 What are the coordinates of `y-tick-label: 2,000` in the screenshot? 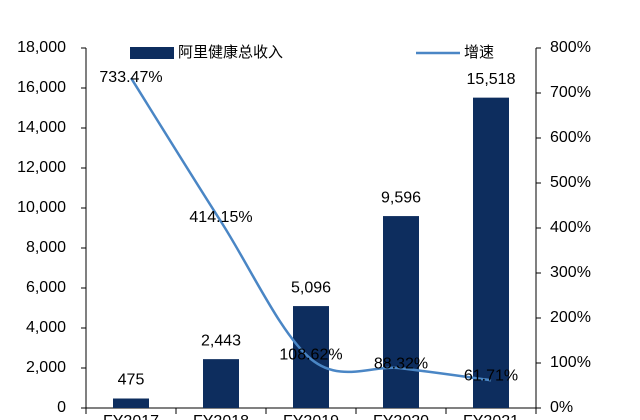 It's located at (46, 367).